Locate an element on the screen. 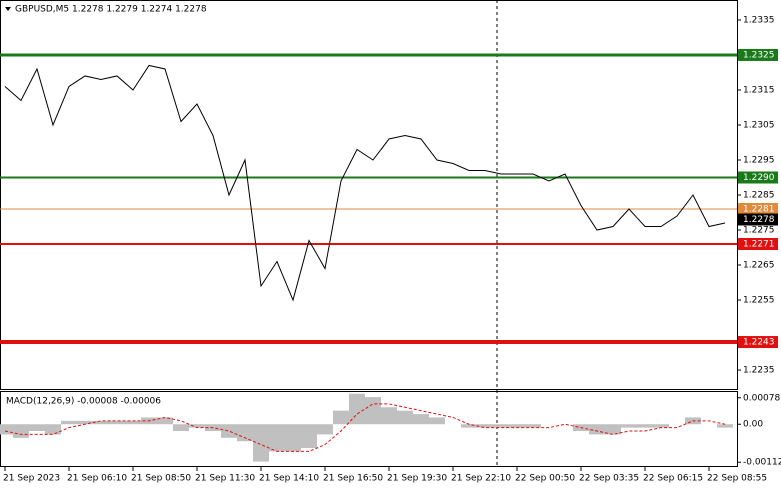 The width and height of the screenshot is (781, 489). level-label: 1.2325 is located at coordinates (759, 55).